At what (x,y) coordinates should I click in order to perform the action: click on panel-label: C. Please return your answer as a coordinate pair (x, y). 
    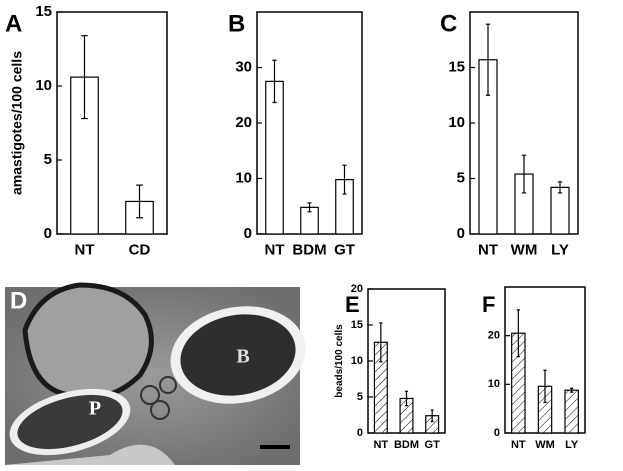
    Looking at the image, I should click on (448, 23).